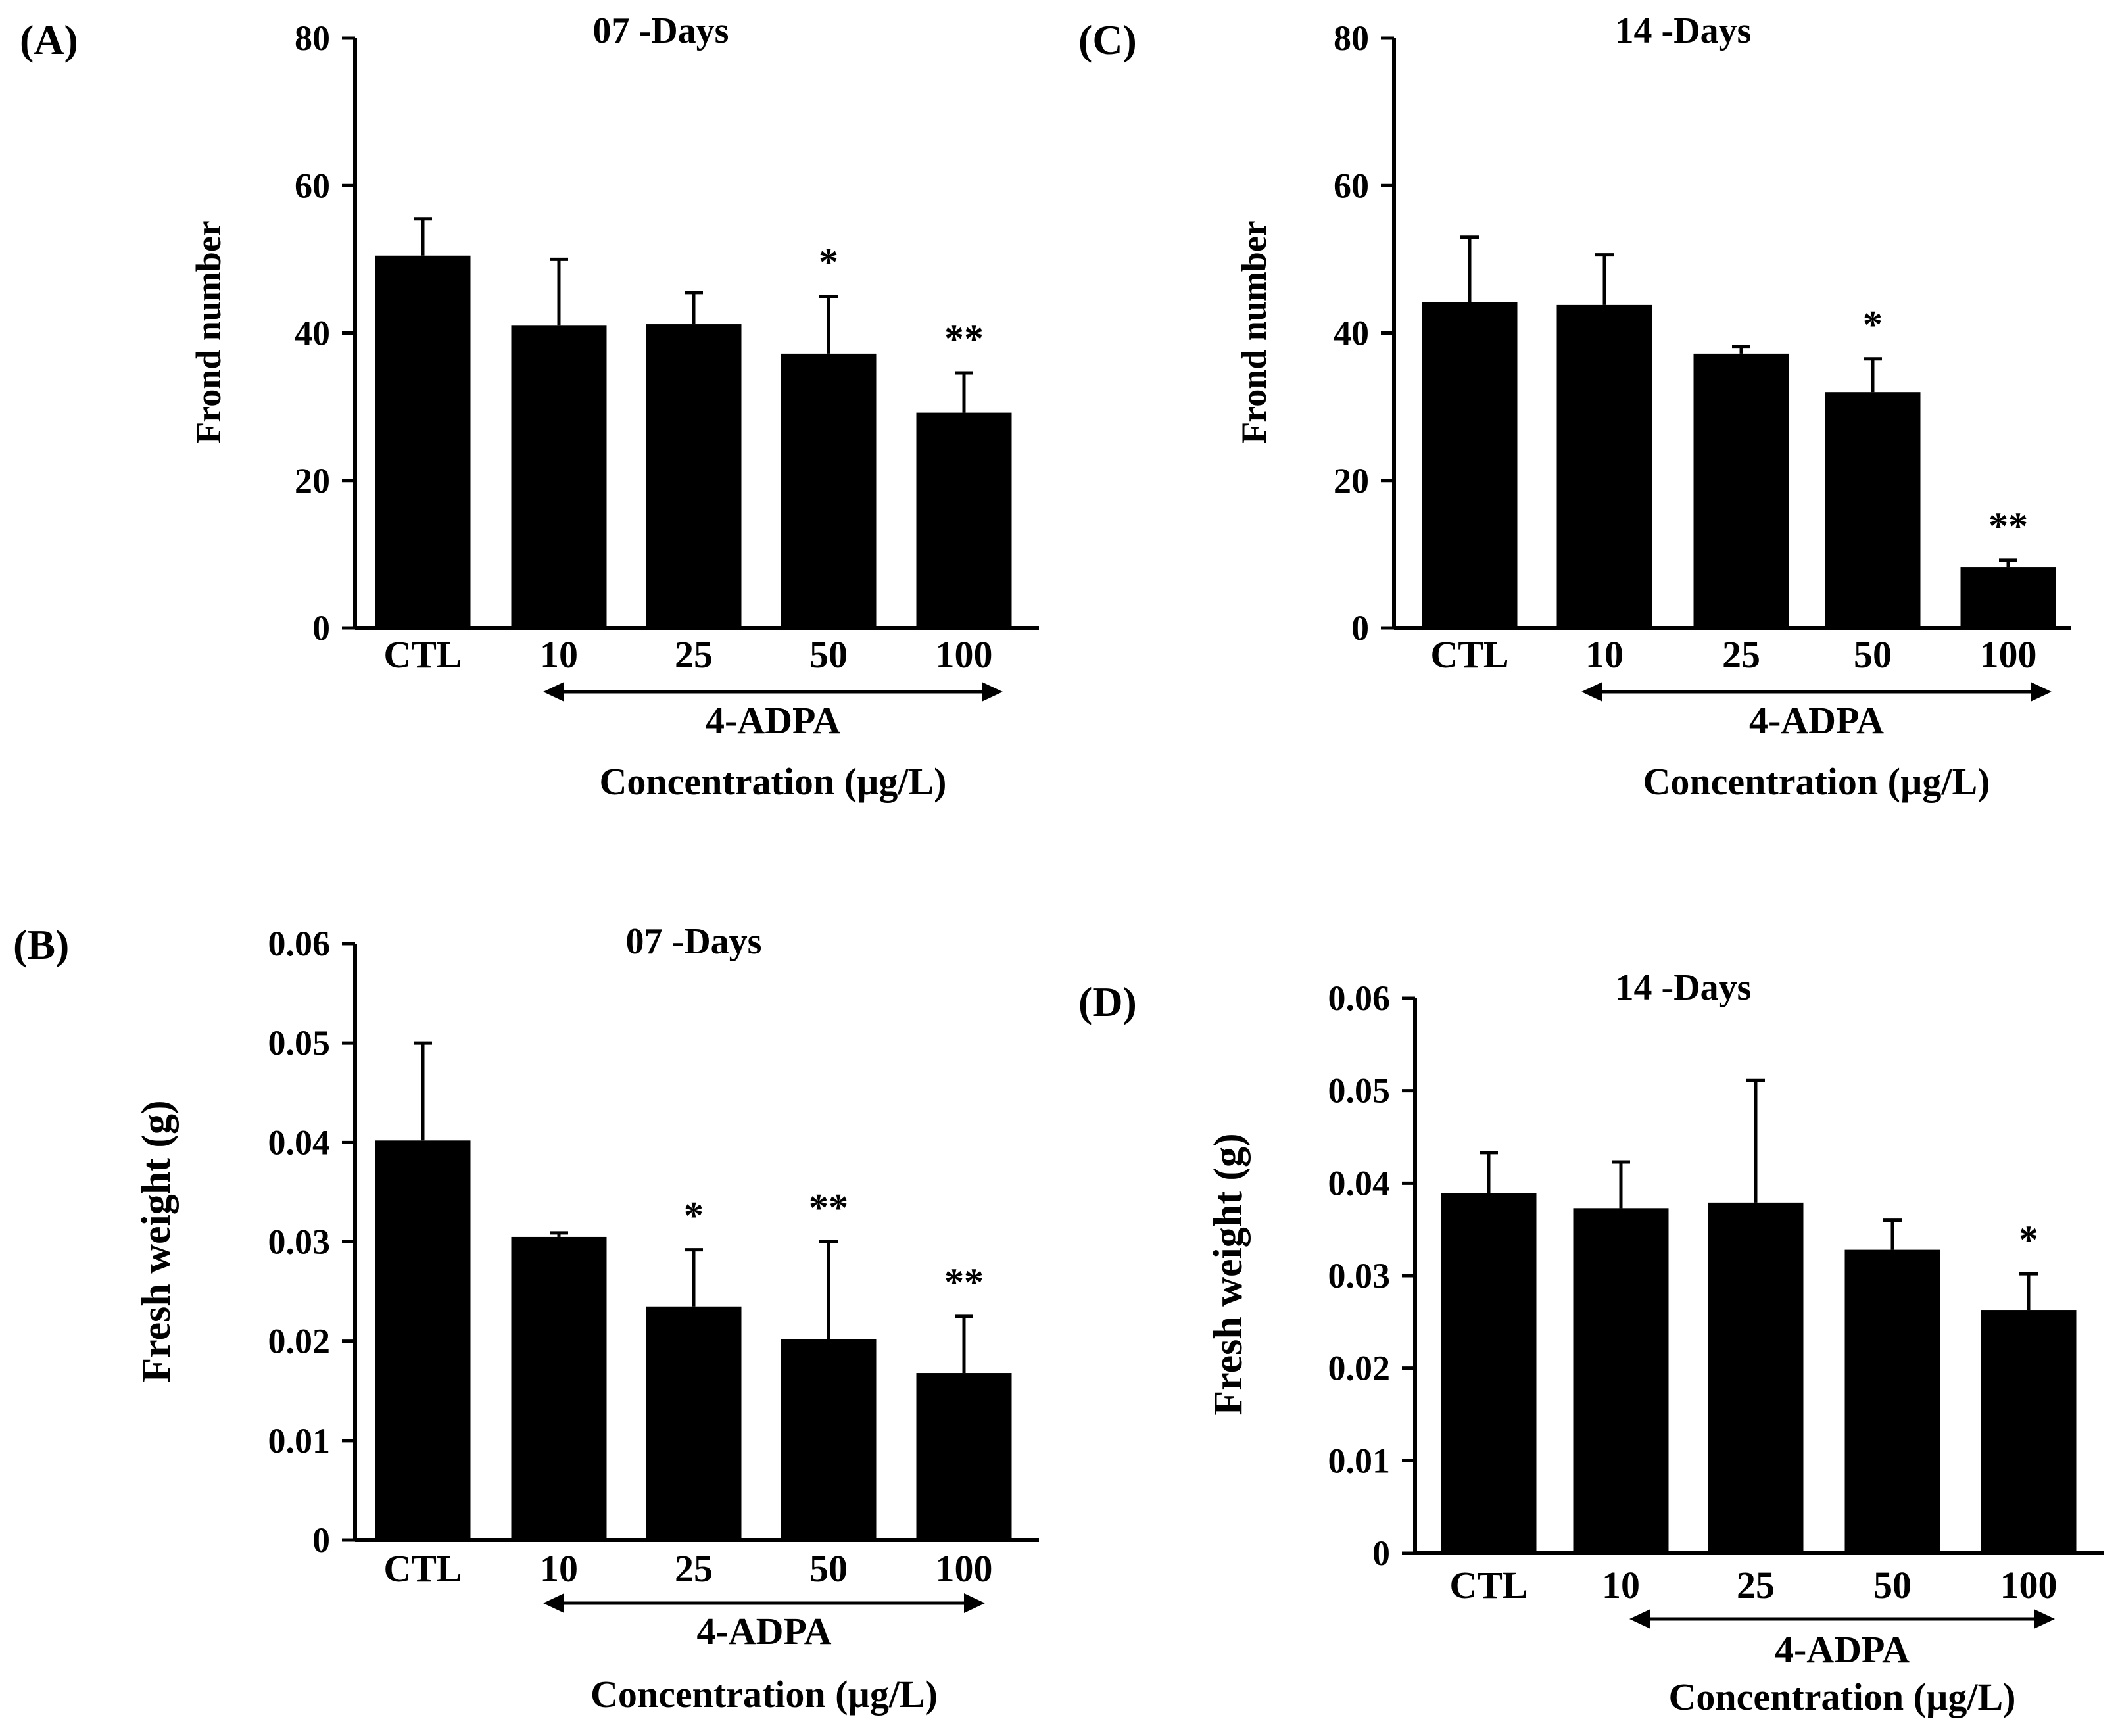 This screenshot has width=2118, height=1736. Describe the element at coordinates (1107, 1002) in the screenshot. I see `panel-label: (D)` at that location.